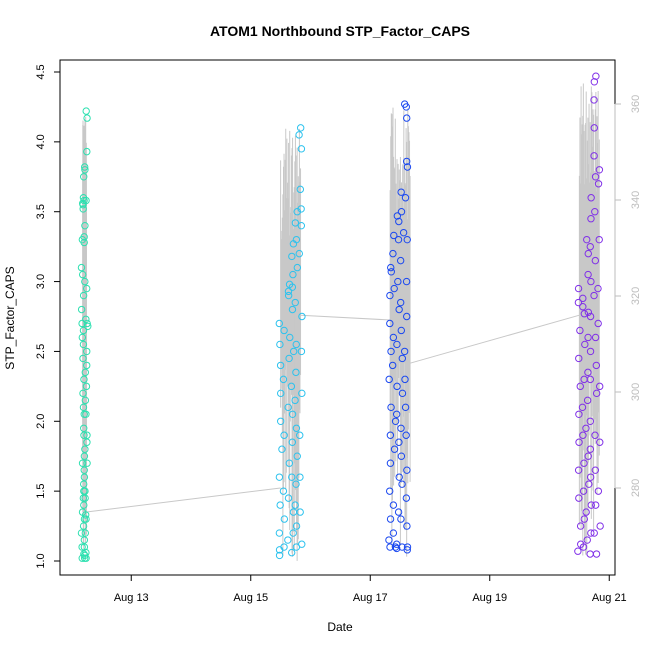 The width and height of the screenshot is (650, 650). What do you see at coordinates (41, 141) in the screenshot?
I see `y-tick-label: 4.0` at bounding box center [41, 141].